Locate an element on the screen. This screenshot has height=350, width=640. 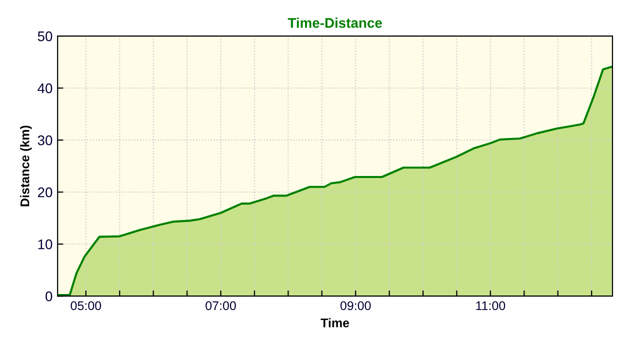
y-axis-title: Distance (km) is located at coordinates (26, 166).